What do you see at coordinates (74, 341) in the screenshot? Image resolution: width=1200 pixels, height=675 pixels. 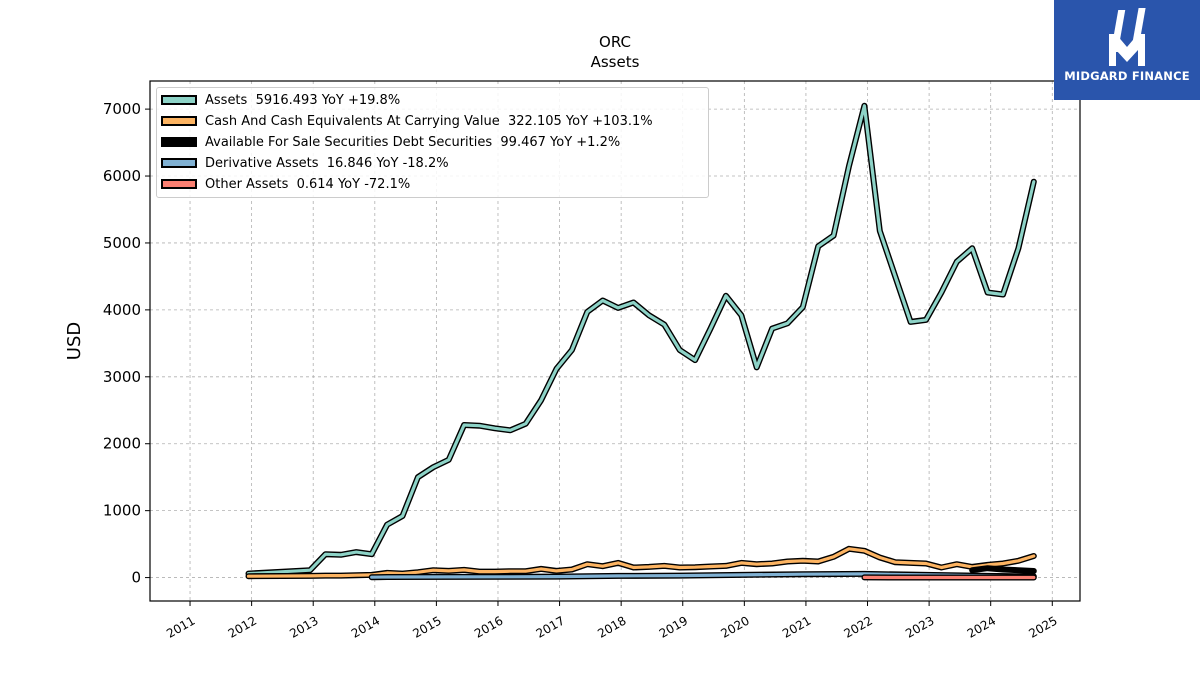 I see `y-axis-label: USD` at bounding box center [74, 341].